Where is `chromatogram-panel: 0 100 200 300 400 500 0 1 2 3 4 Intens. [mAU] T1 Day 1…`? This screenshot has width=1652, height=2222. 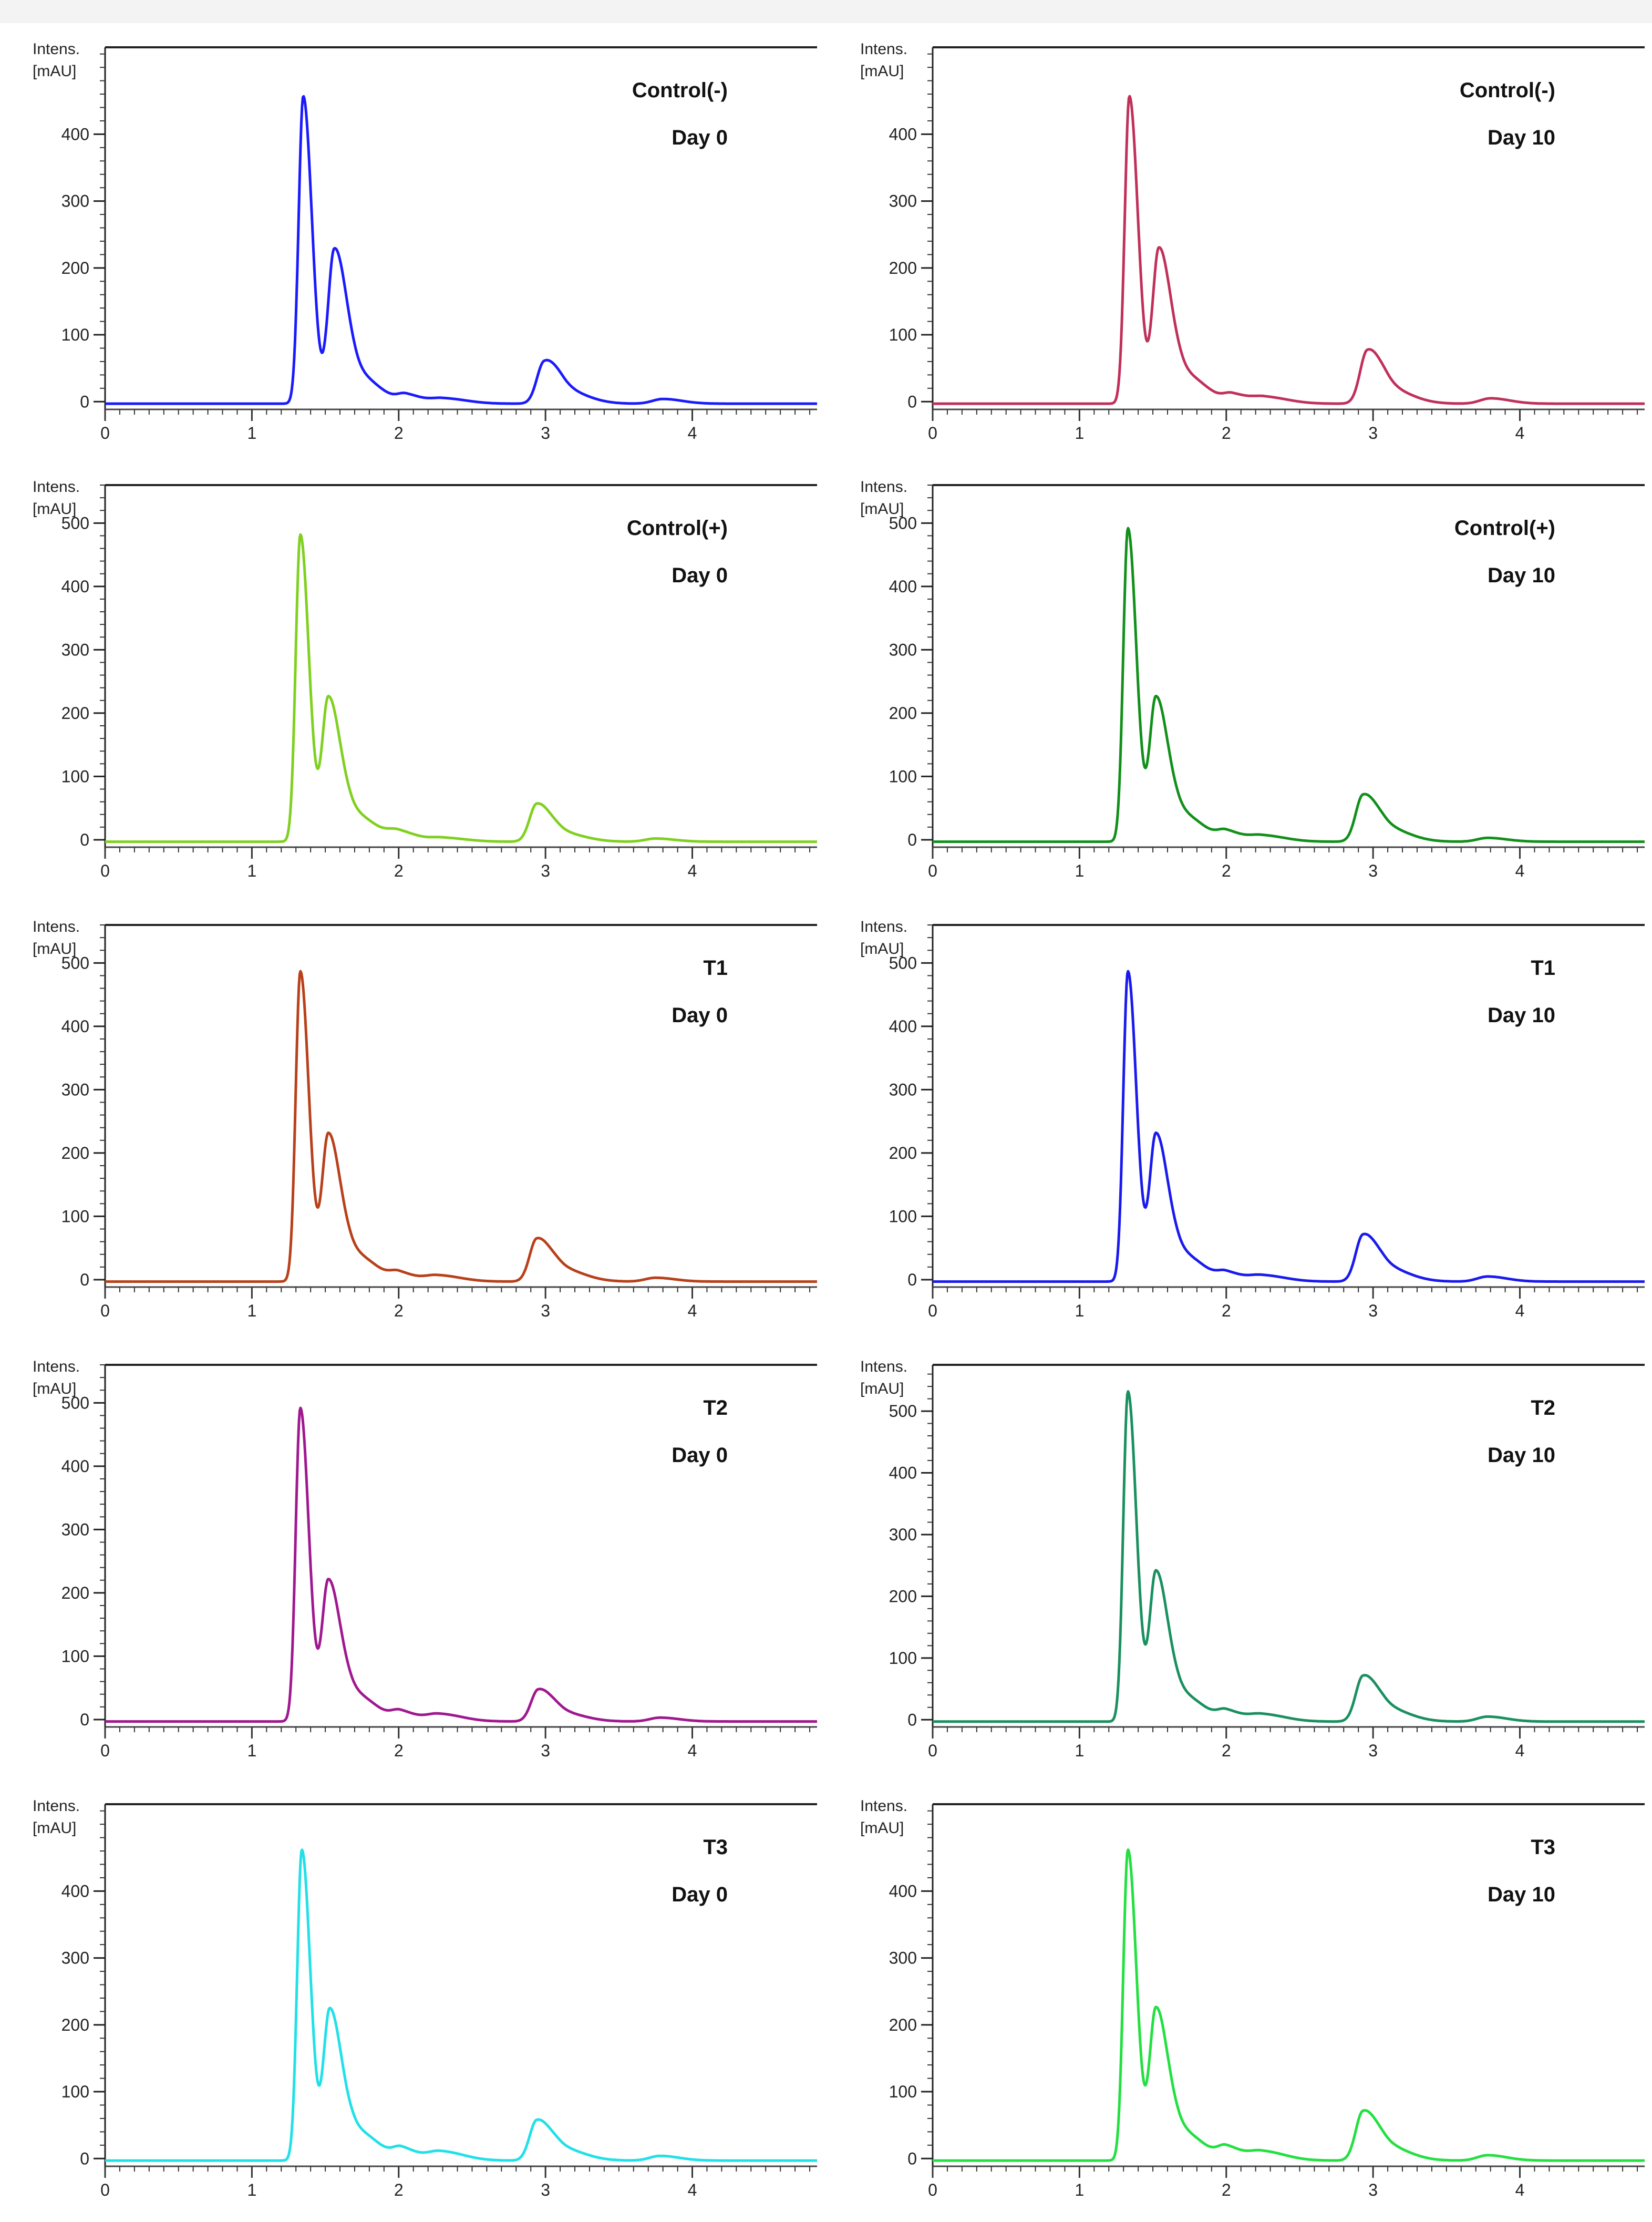
chromatogram-panel: 0 100 200 300 400 500 0 1 2 3 4 Intens. [mAU] T1 Day 1… is located at coordinates (1239, 1125).